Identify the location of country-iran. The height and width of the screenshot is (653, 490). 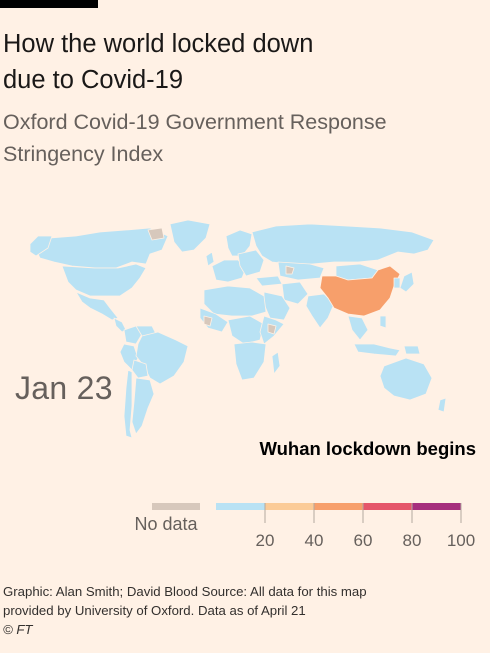
(295, 293).